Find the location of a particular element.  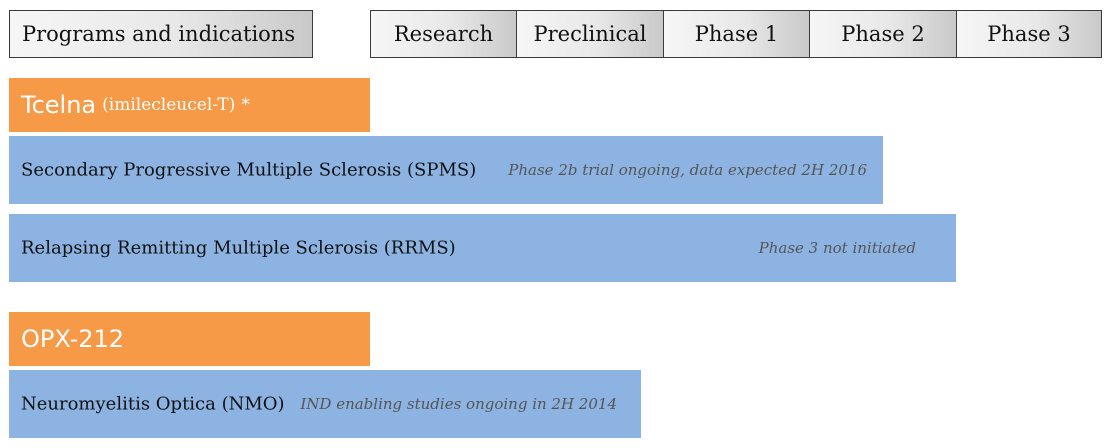

phase-header-label: Research is located at coordinates (443, 34).